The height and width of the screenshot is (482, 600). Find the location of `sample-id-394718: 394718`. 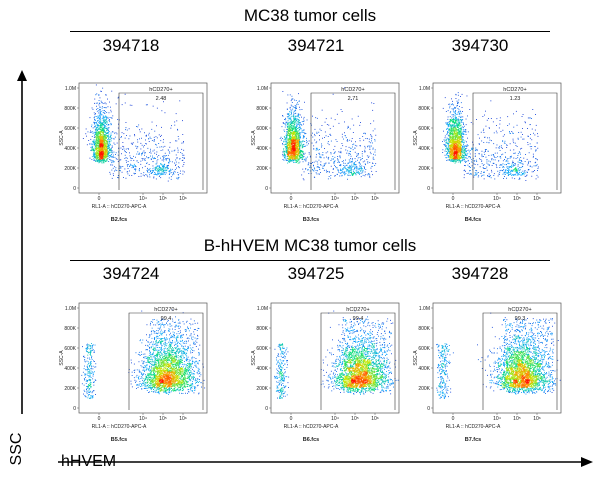

sample-id-394718: 394718 is located at coordinates (131, 45).